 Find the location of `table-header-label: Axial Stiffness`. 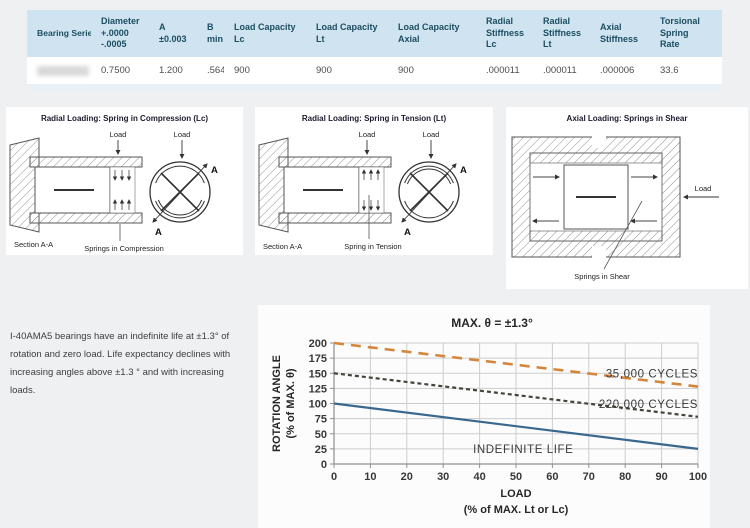

table-header-label: Axial Stiffness is located at coordinates (619, 32).